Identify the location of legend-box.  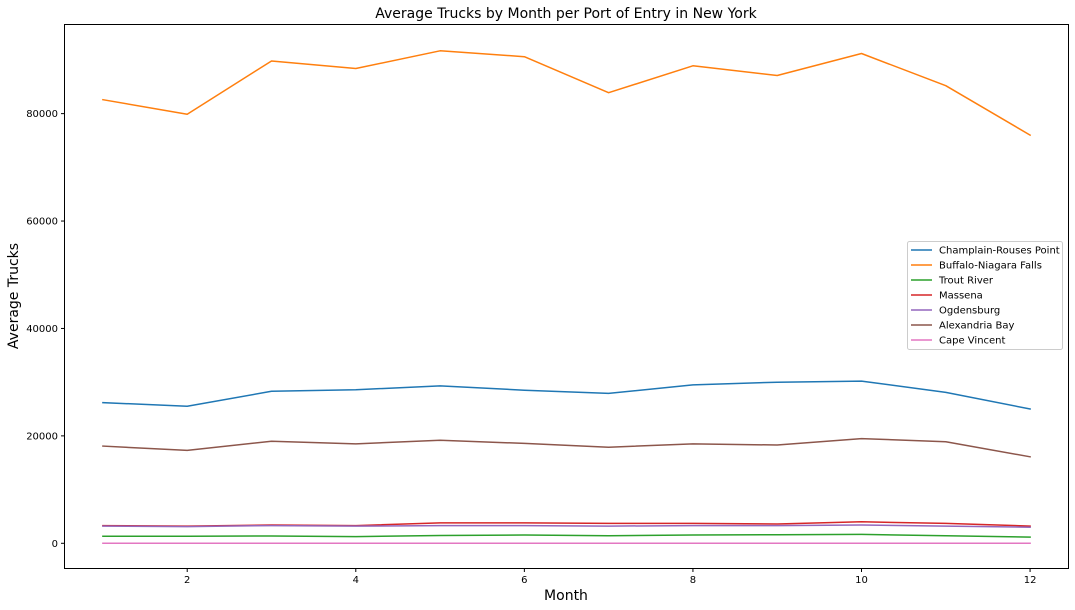
(985, 295).